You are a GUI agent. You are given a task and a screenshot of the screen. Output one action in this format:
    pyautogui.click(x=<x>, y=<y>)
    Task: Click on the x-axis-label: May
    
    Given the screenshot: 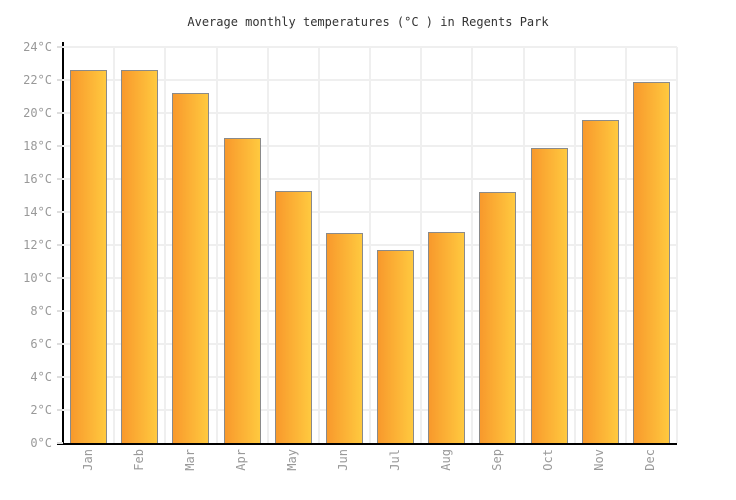 What is the action you would take?
    pyautogui.click(x=292, y=460)
    